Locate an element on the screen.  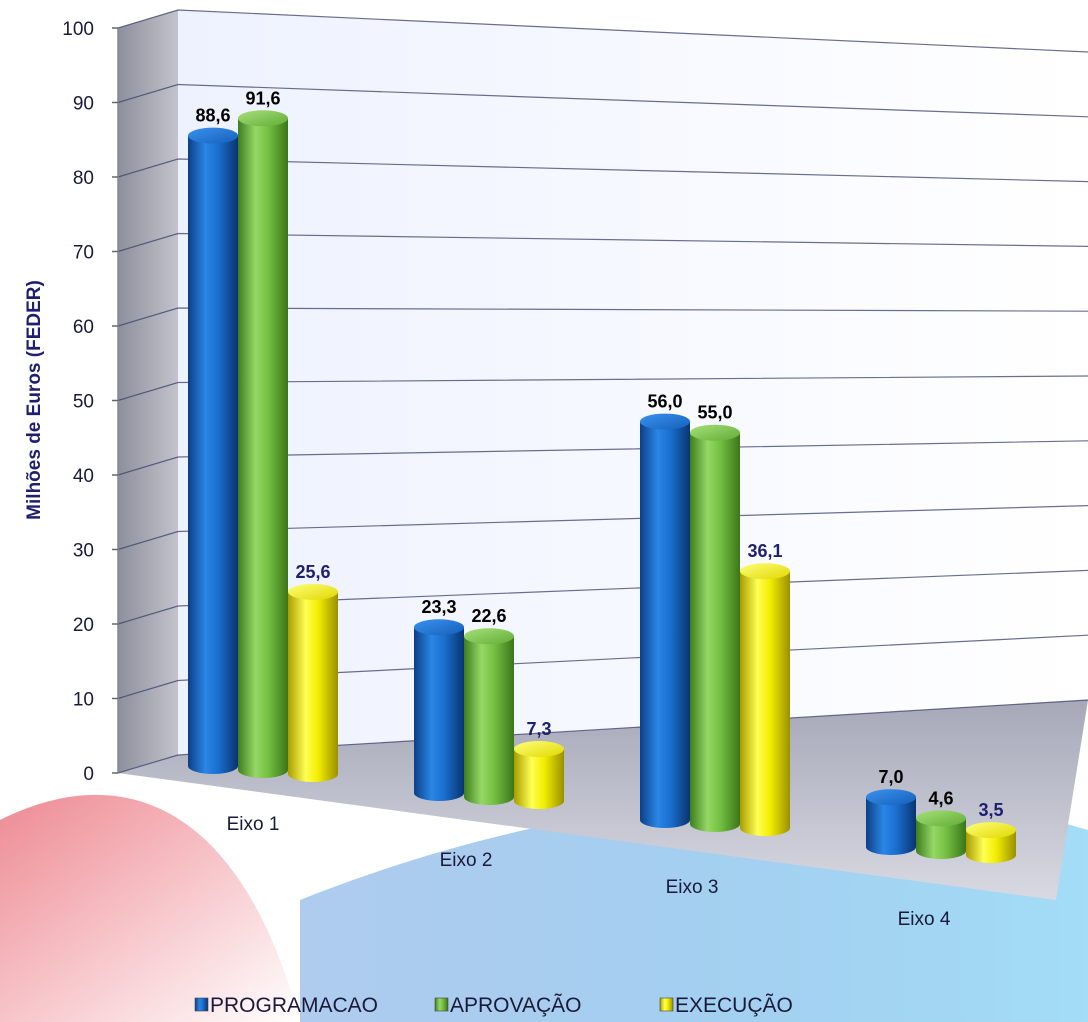
y-tick-label: 0 is located at coordinates (88, 774).